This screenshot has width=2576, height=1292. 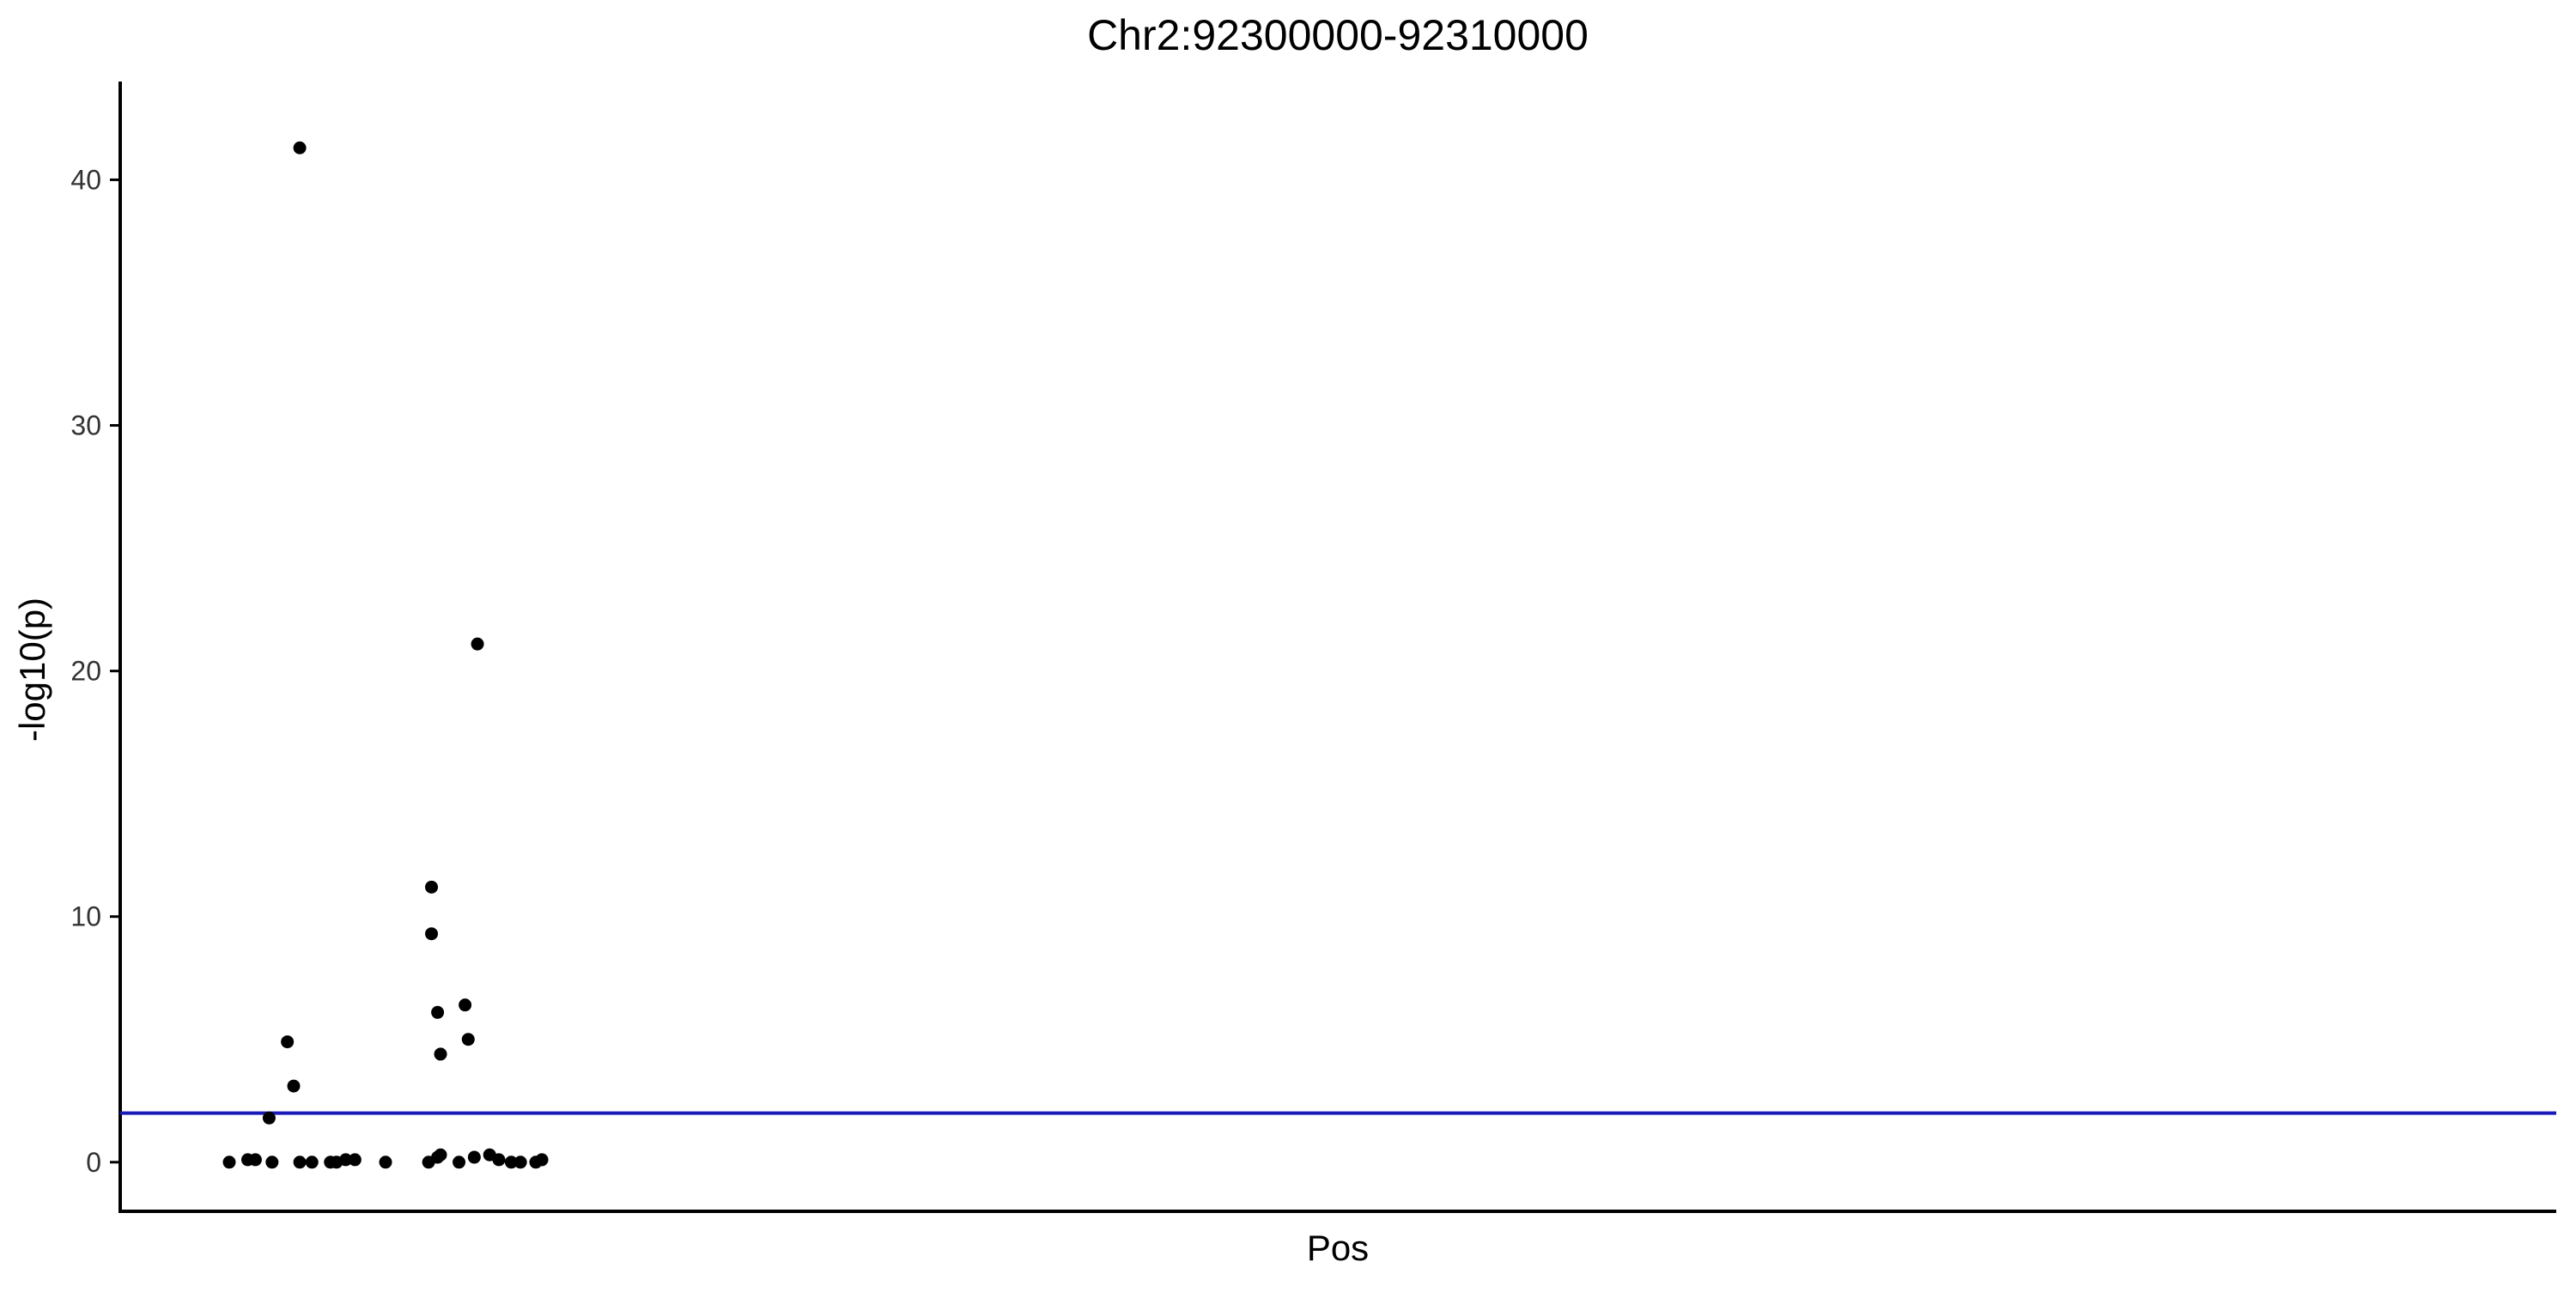 I want to click on data-points, so click(x=386, y=655).